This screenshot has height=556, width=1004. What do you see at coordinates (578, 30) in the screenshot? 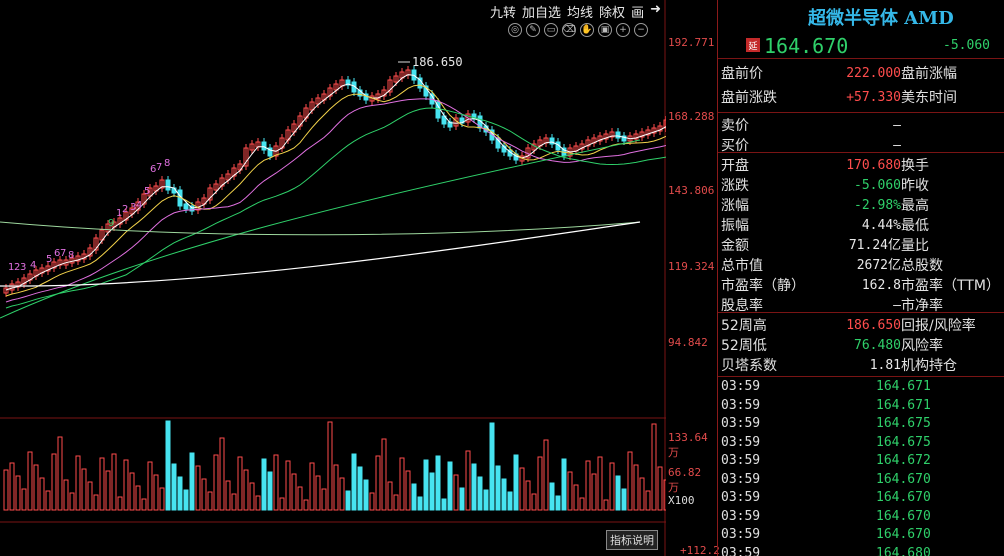
I see `chart-tool-icons: ◎ ✎ ▭ ⌫ ✋ ▣ + −` at bounding box center [578, 30].